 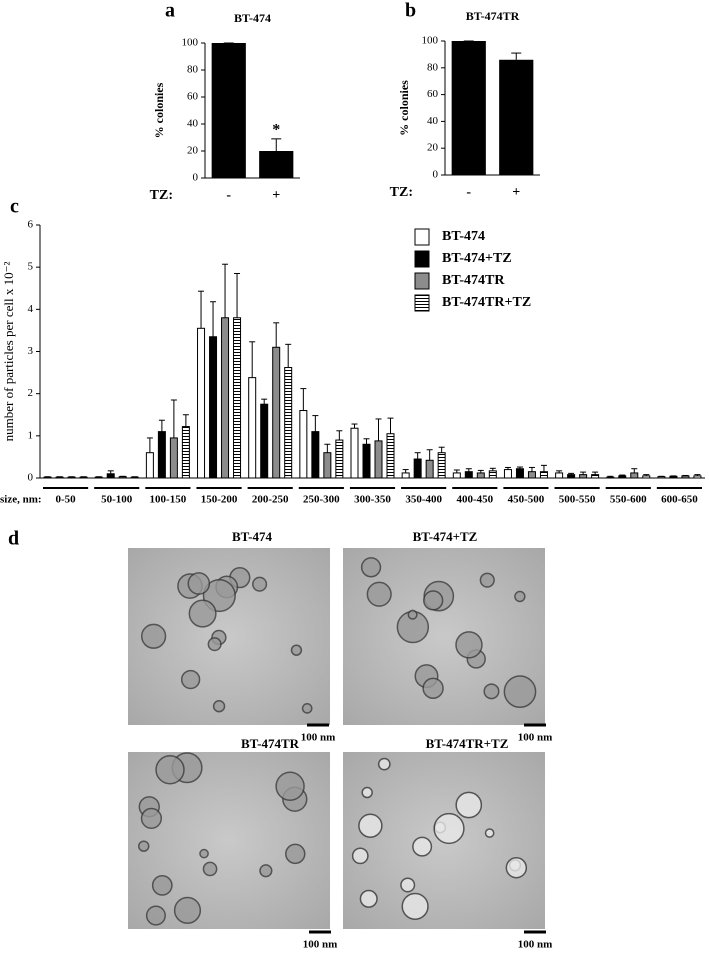 What do you see at coordinates (219, 500) in the screenshot?
I see `x-tick-label: 150-200` at bounding box center [219, 500].